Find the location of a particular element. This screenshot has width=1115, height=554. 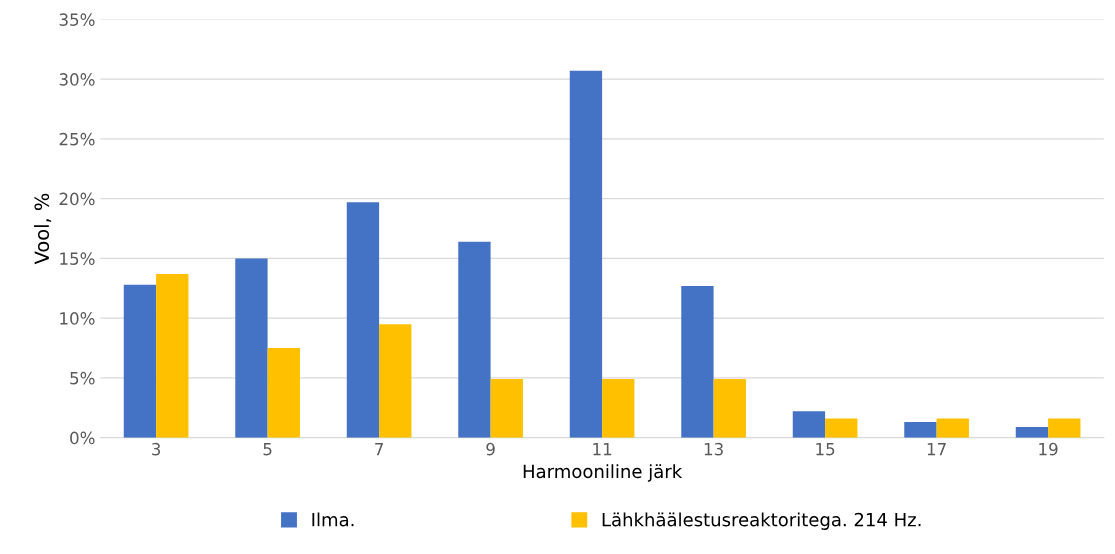

x-tick-label: 5 is located at coordinates (267, 449).